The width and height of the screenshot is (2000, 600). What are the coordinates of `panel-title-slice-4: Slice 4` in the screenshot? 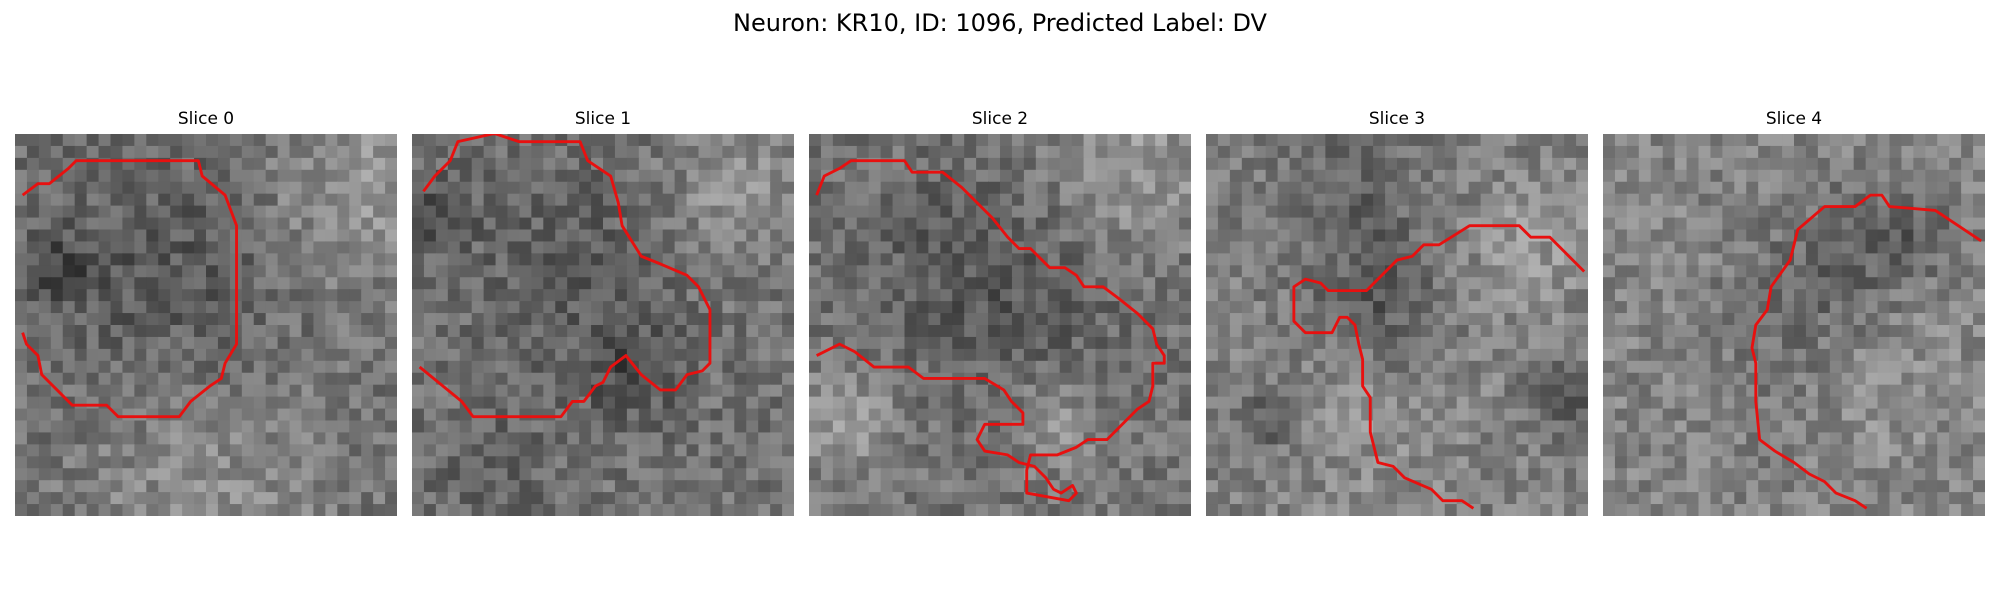 It's located at (1794, 119).